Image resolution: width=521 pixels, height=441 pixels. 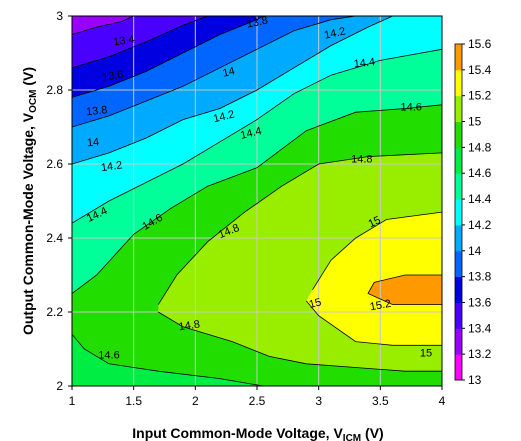 I want to click on colorbar-label: 14.6, so click(x=480, y=173).